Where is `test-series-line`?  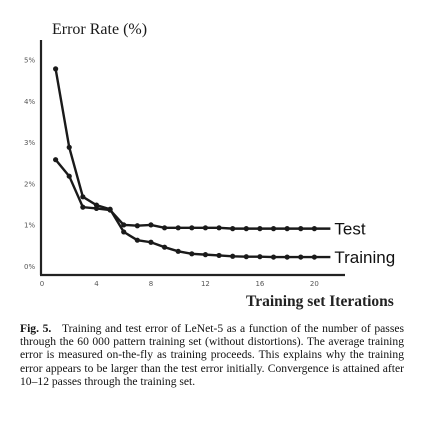 test-series-line is located at coordinates (184, 194).